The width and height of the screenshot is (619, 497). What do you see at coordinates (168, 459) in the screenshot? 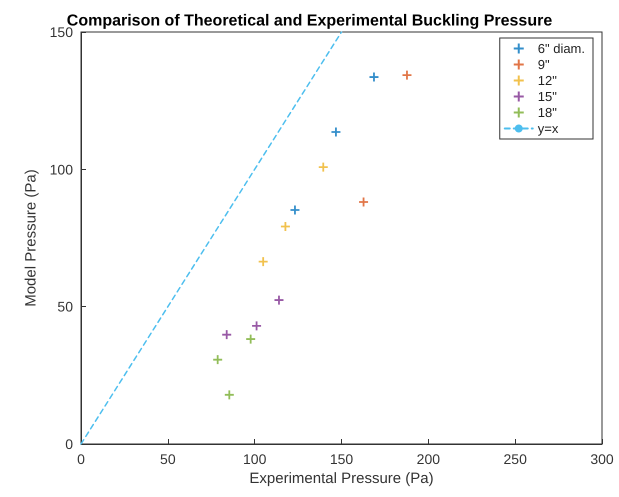
I see `x-tick-label: 50` at bounding box center [168, 459].